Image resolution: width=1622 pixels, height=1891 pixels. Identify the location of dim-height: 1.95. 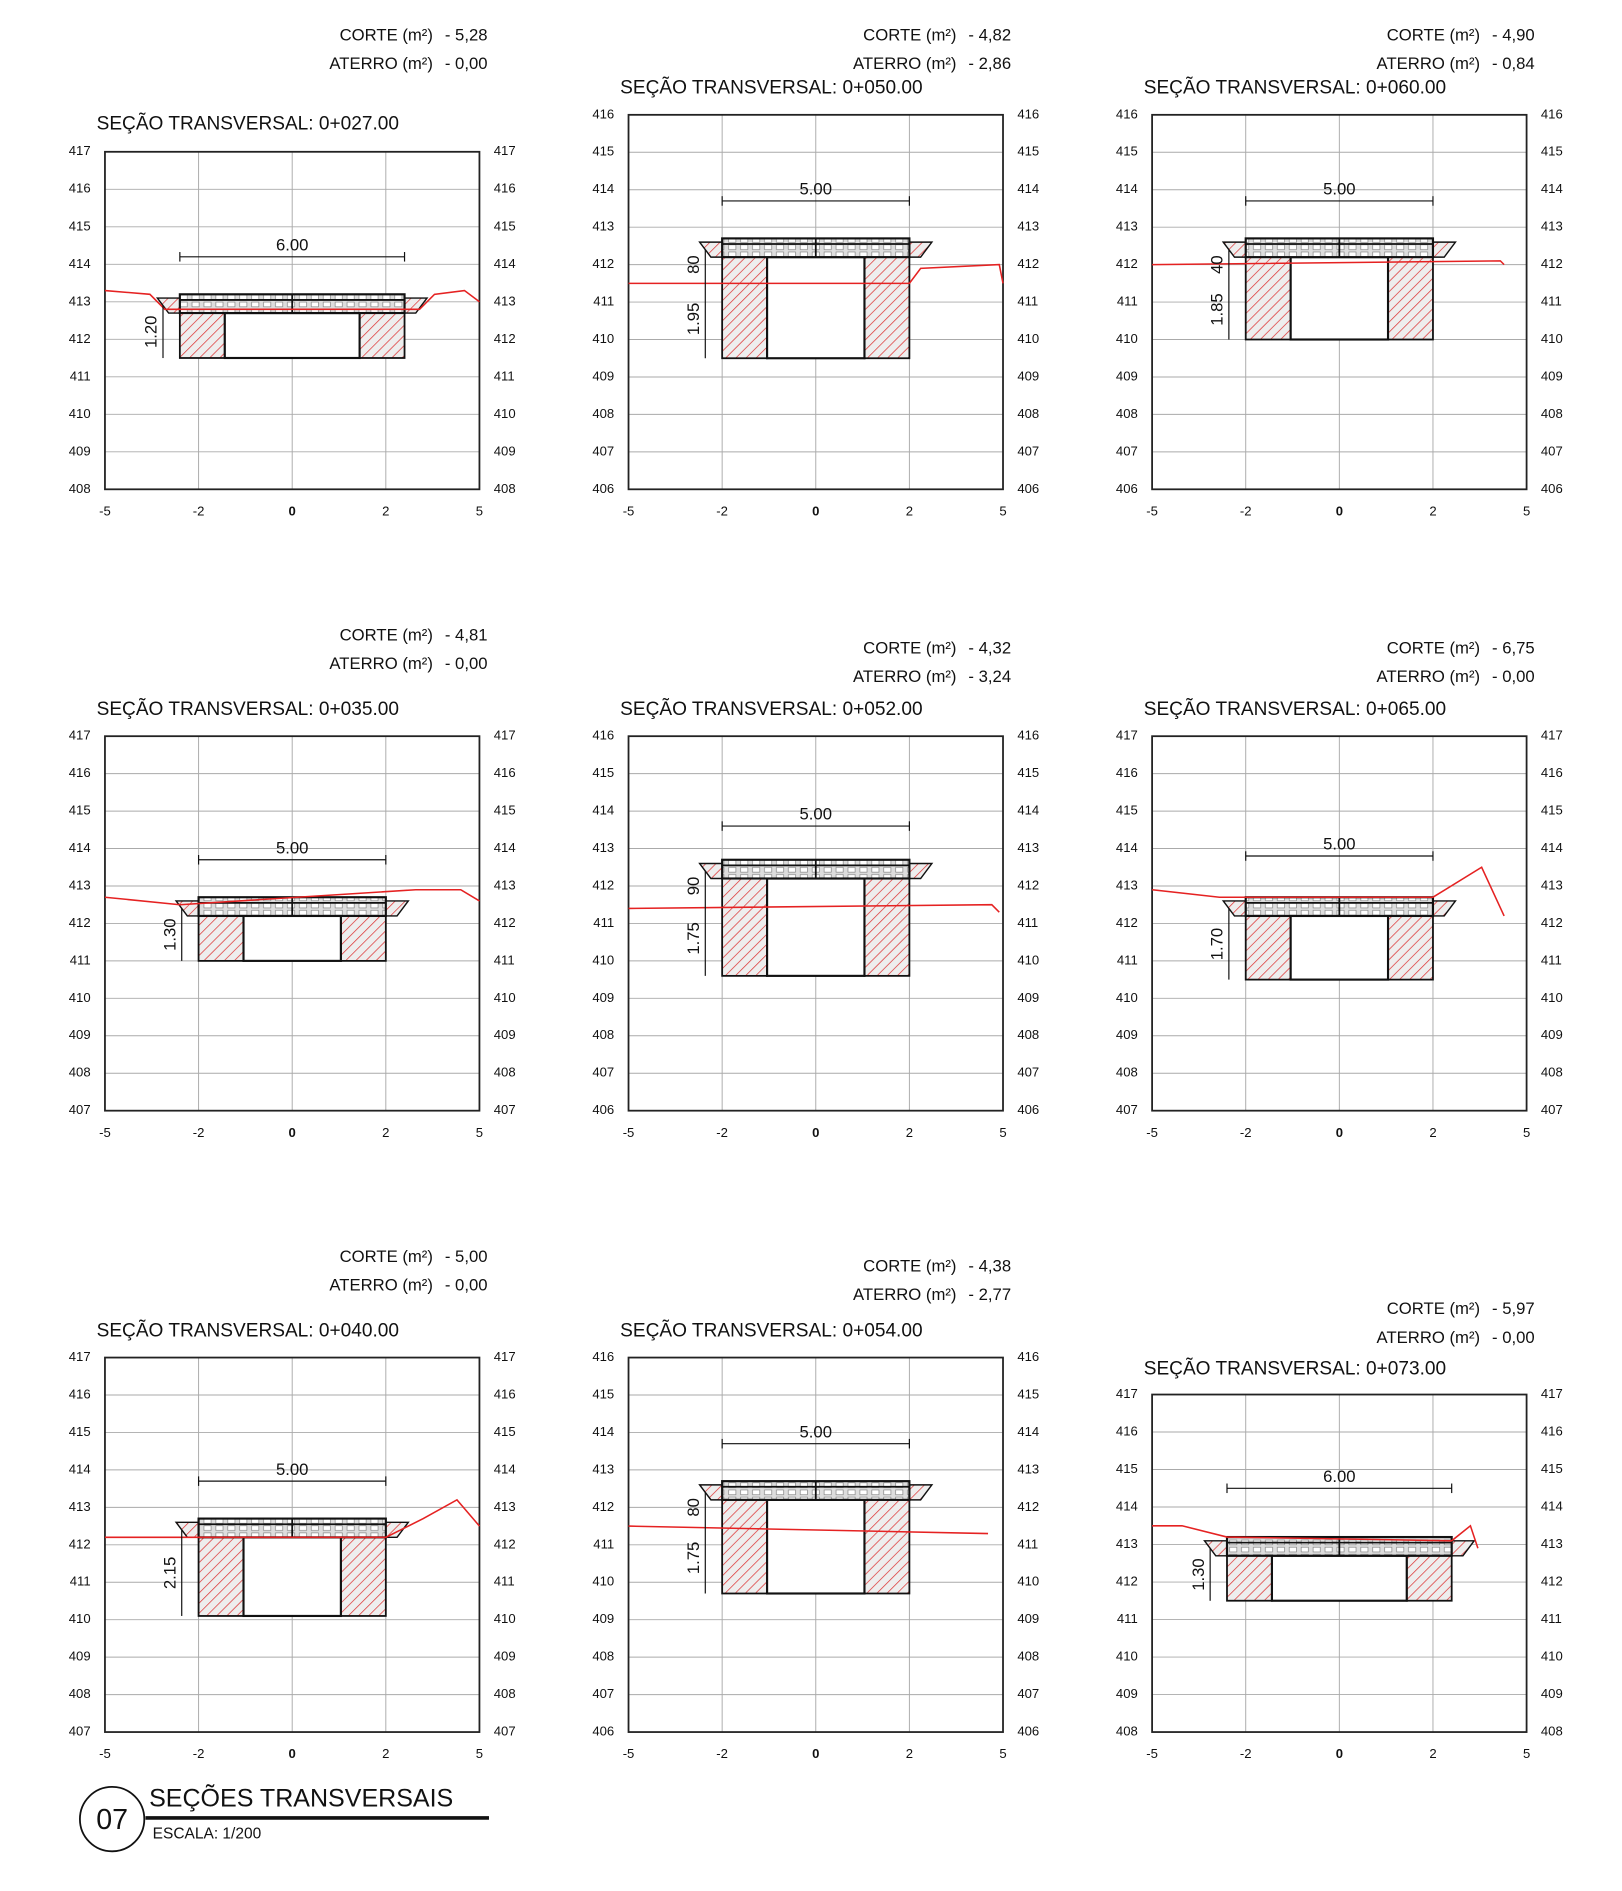
(693, 319).